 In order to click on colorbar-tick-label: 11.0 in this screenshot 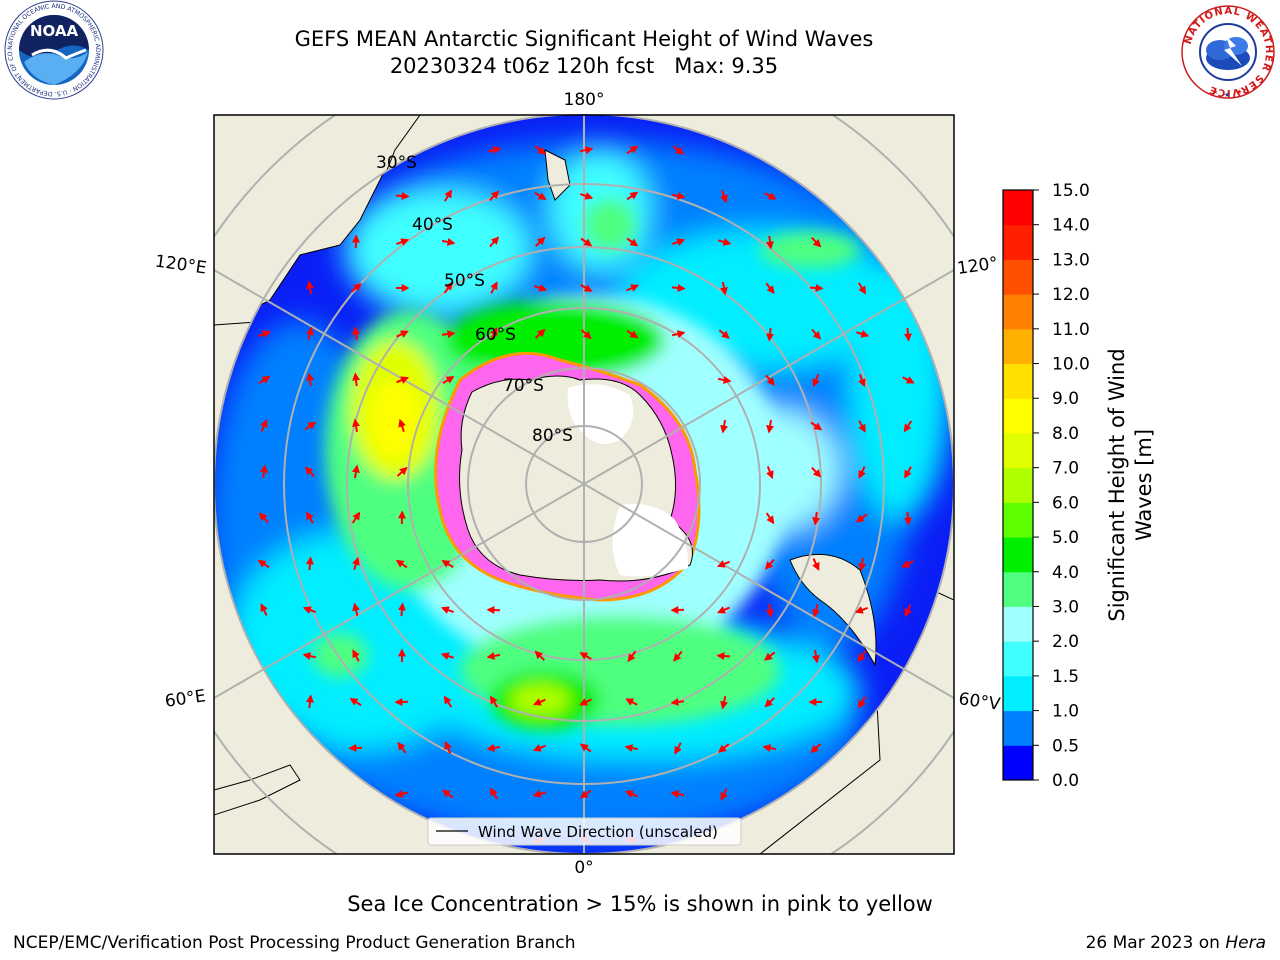, I will do `click(1071, 330)`.